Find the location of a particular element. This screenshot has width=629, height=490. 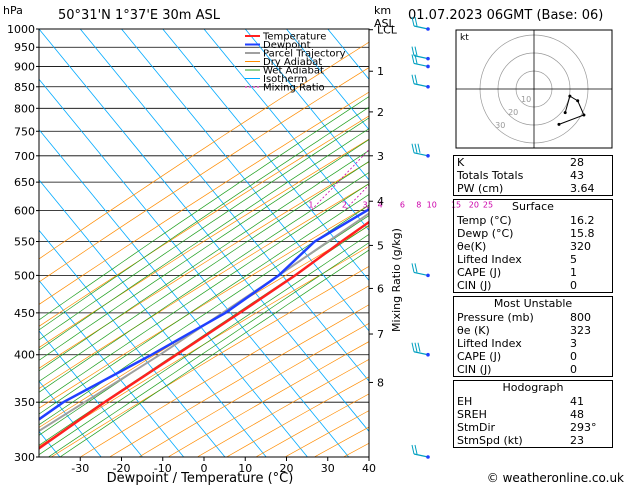

index-label: θe(K) is located at coordinates (471, 246).